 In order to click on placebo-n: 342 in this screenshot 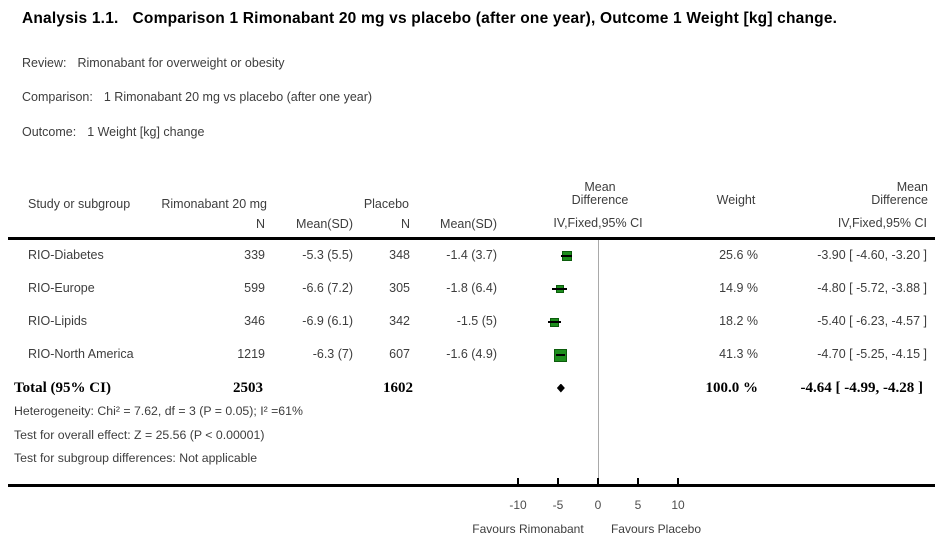, I will do `click(399, 321)`.